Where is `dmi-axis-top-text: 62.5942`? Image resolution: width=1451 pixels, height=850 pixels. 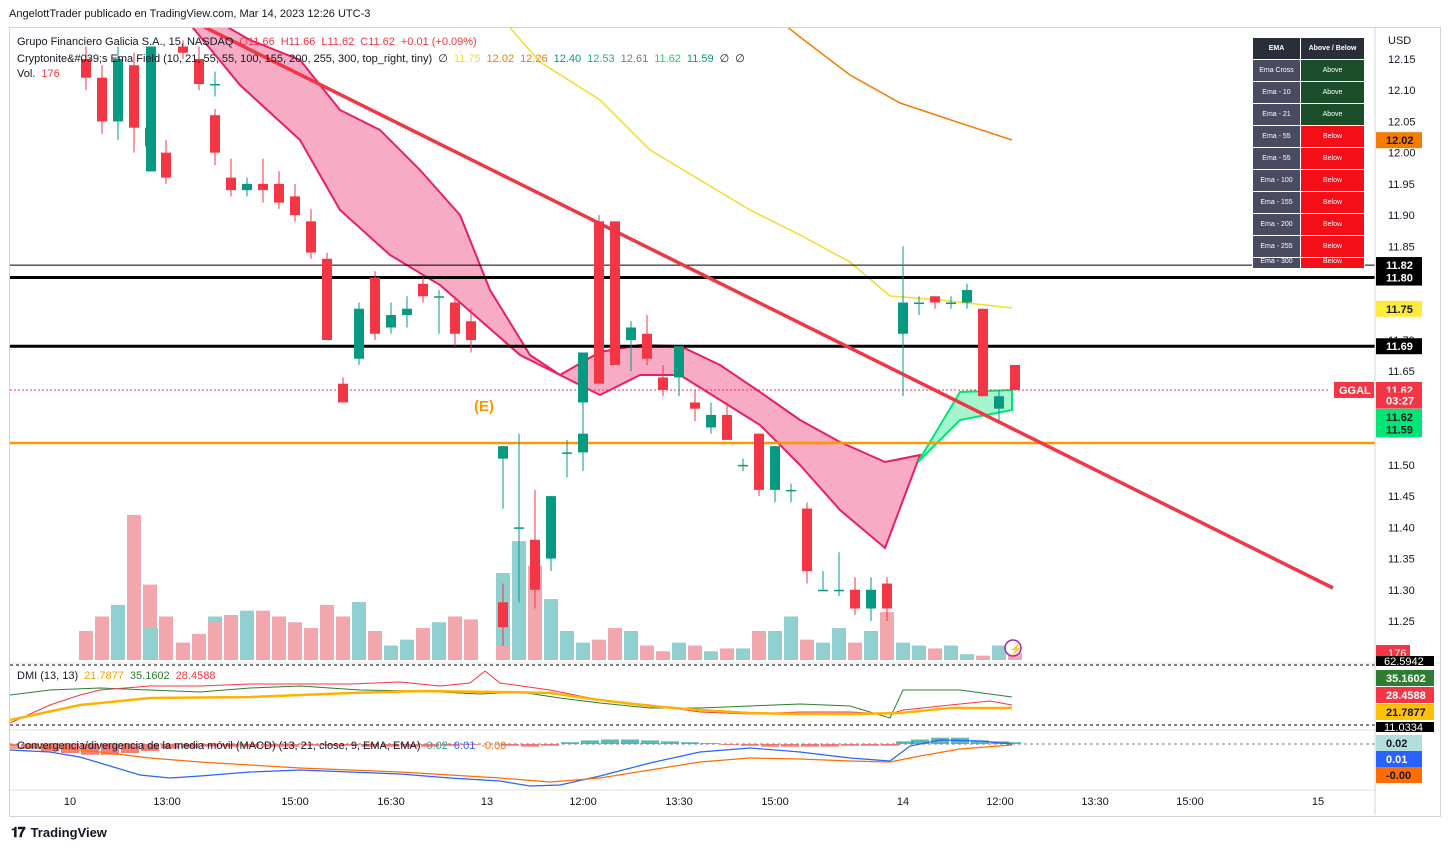 dmi-axis-top-text: 62.5942 is located at coordinates (1404, 662).